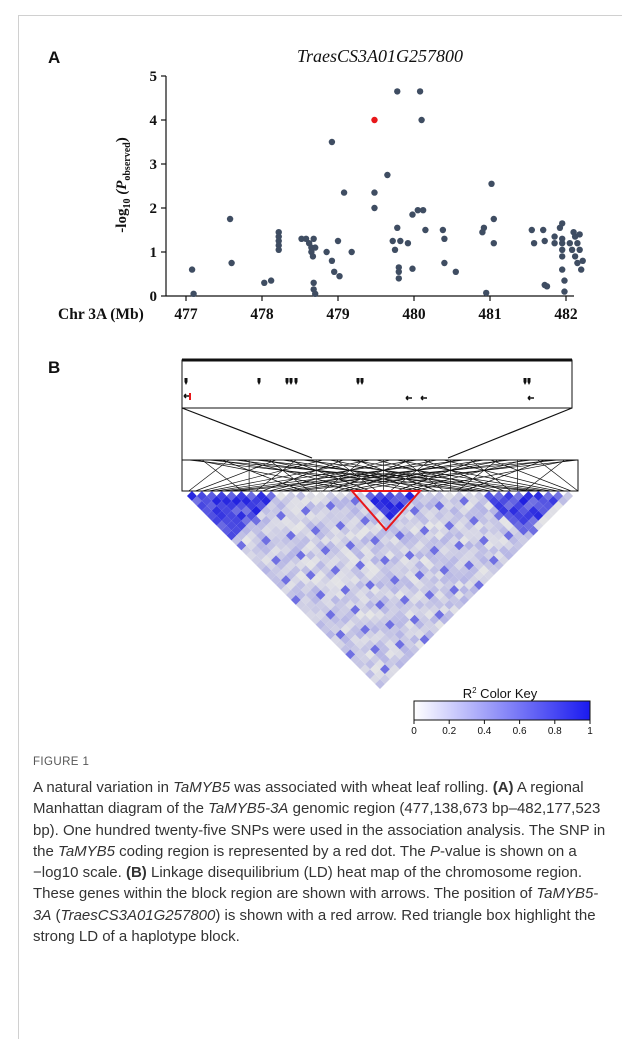  What do you see at coordinates (500, 693) in the screenshot?
I see `color-key-title: R2 Color Key` at bounding box center [500, 693].